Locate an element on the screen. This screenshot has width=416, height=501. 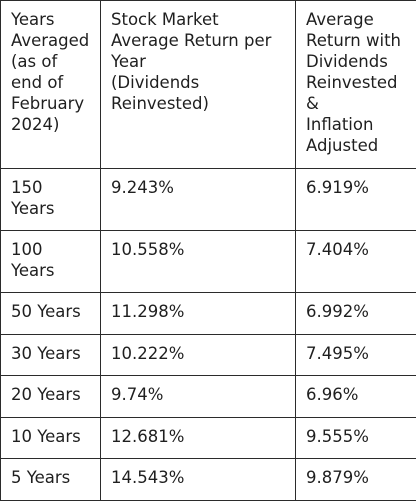
years-cell: 5 Years is located at coordinates (51, 480).